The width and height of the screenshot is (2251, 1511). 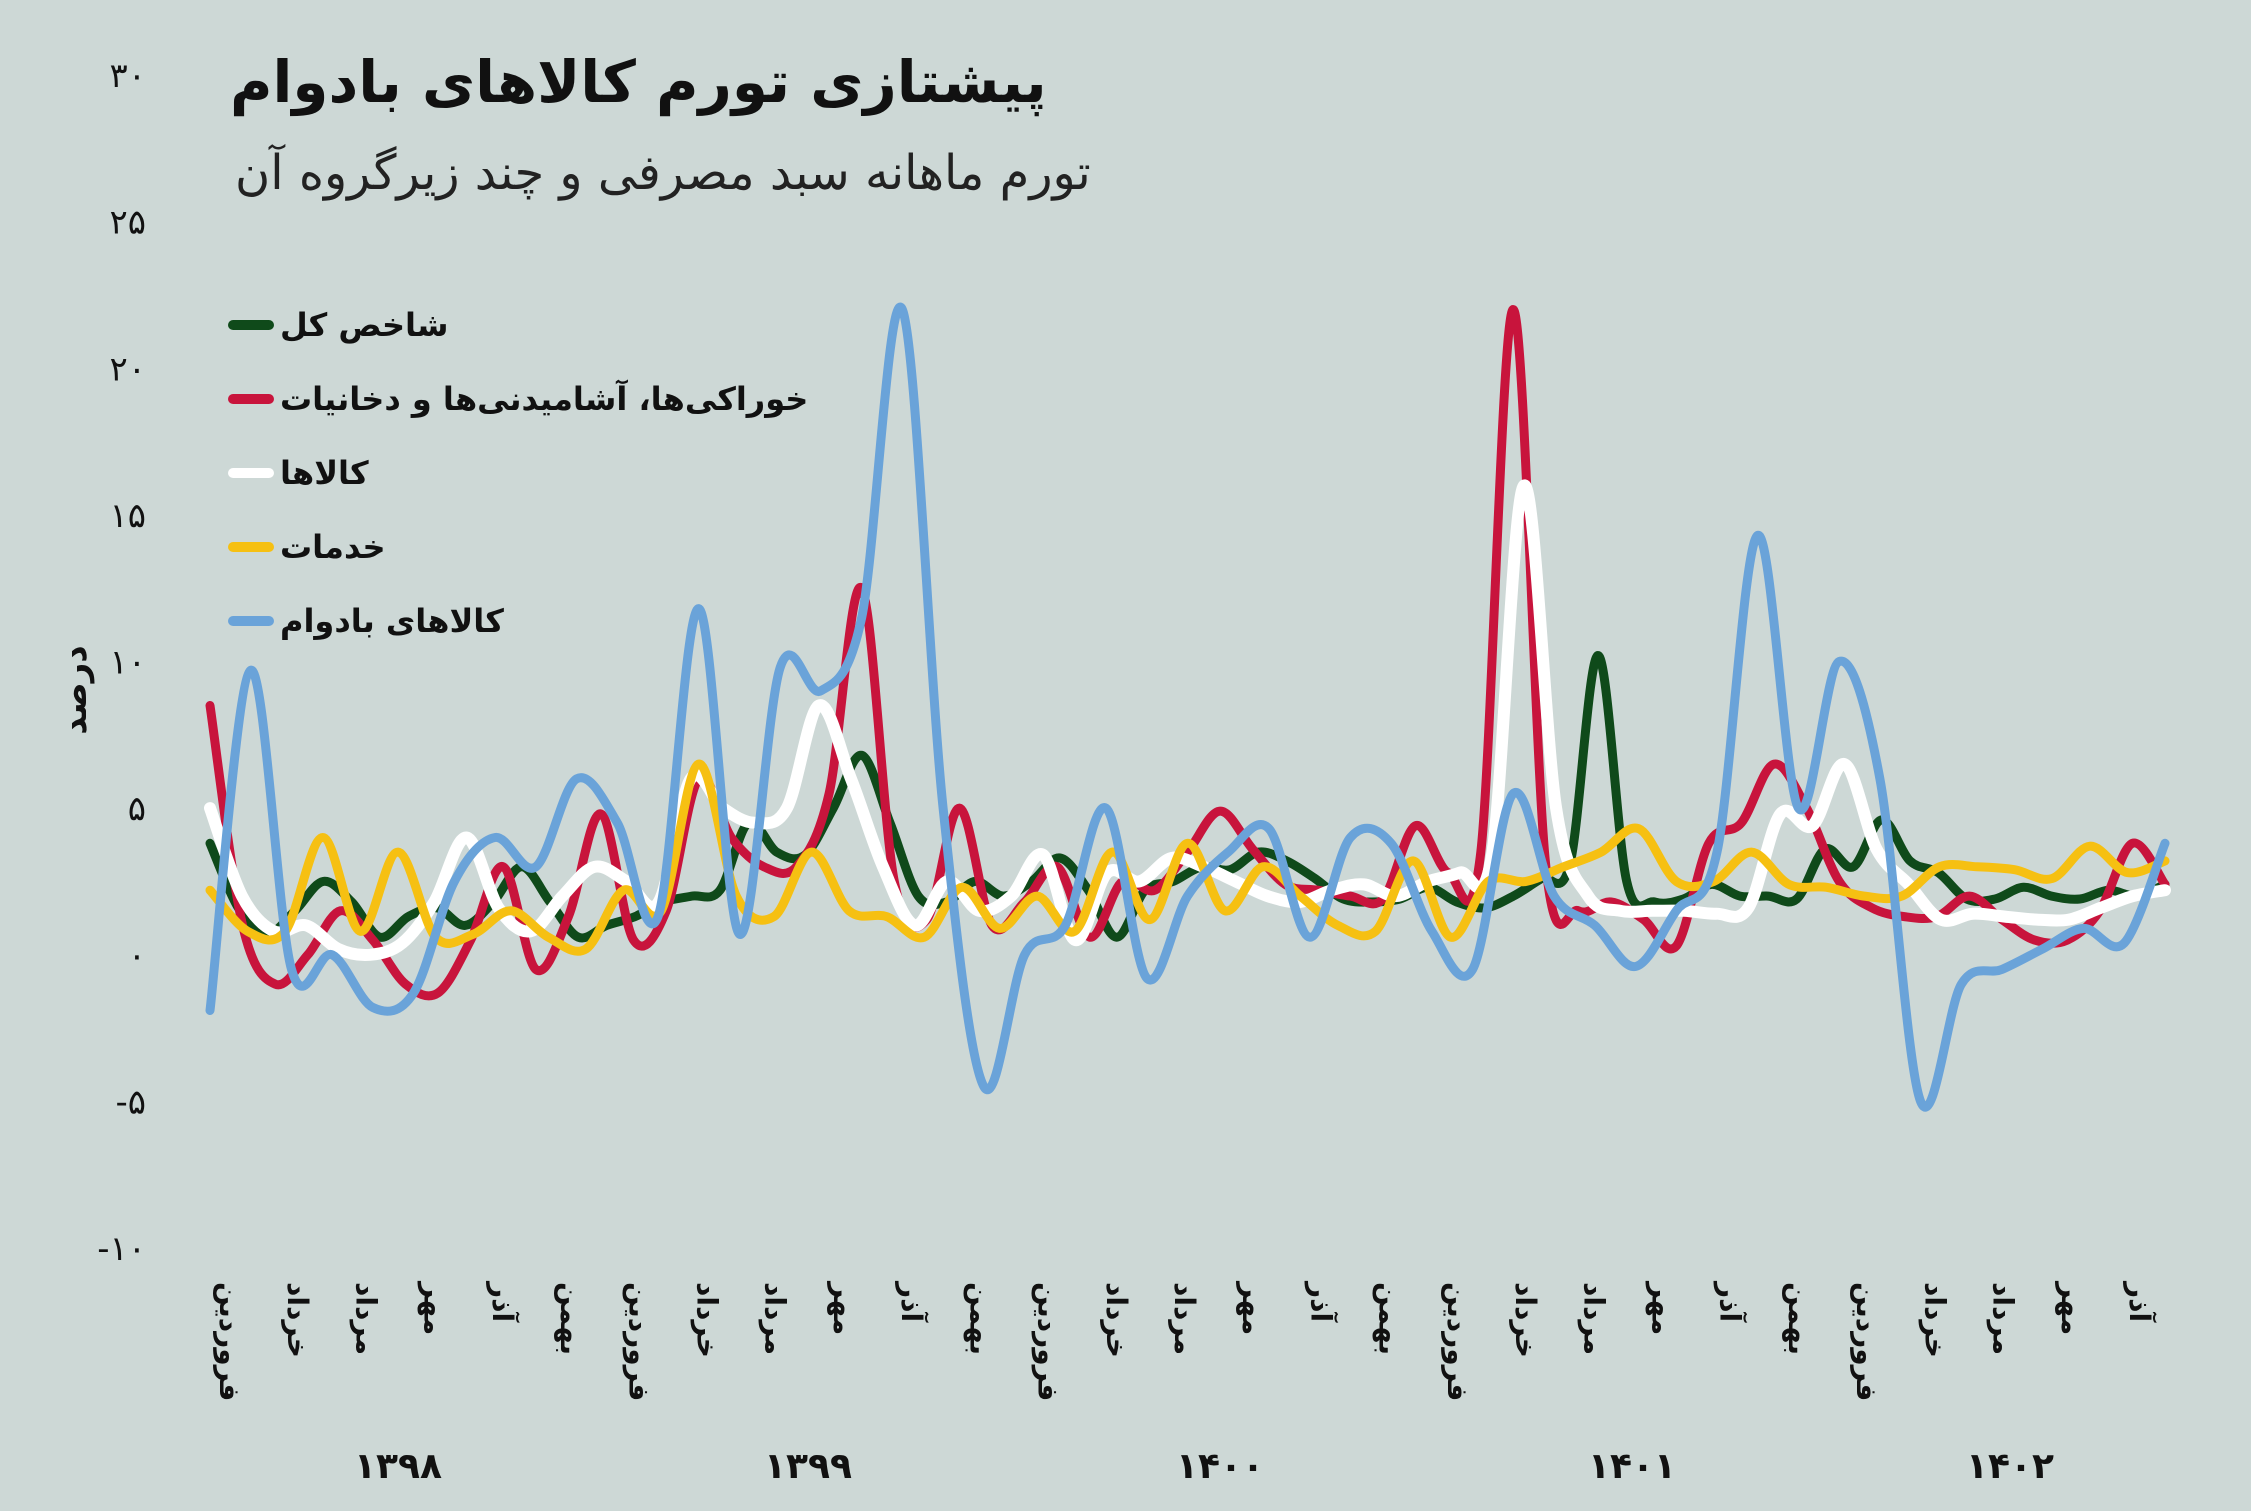 I want to click on legend-item: خدمات, so click(x=518, y=547).